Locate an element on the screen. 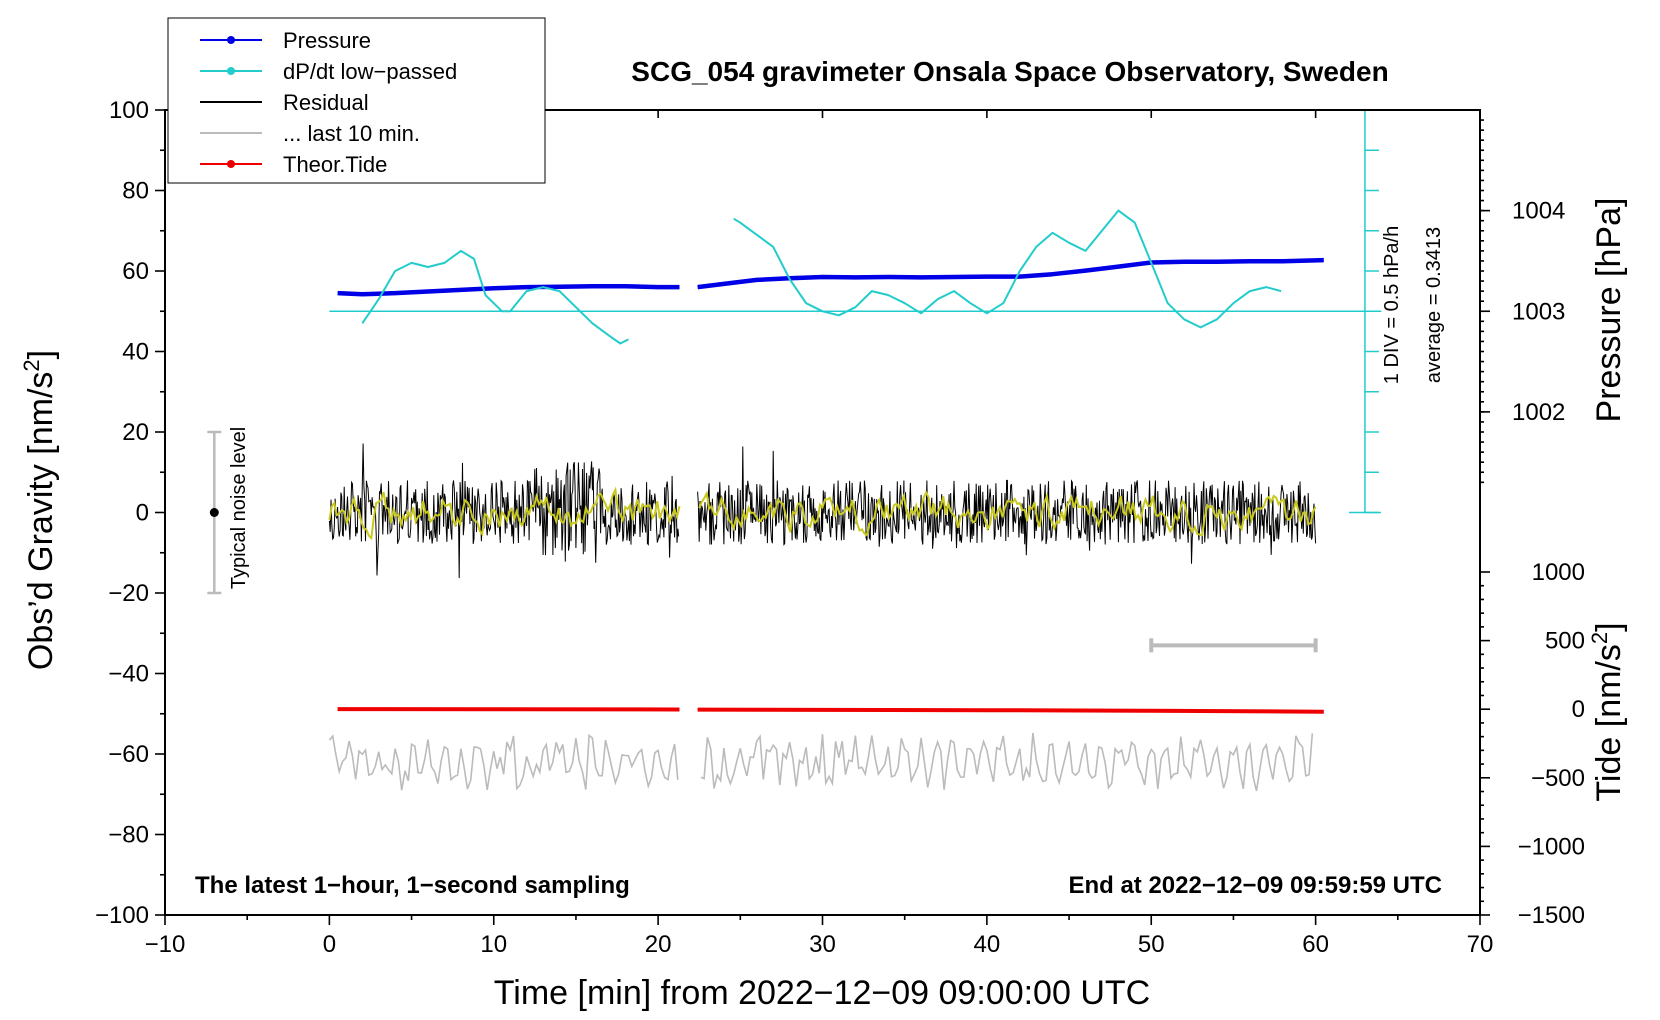 This screenshot has height=1020, width=1660. y-axis-label-tide: Tide [nm/s2] is located at coordinates (1607, 711).